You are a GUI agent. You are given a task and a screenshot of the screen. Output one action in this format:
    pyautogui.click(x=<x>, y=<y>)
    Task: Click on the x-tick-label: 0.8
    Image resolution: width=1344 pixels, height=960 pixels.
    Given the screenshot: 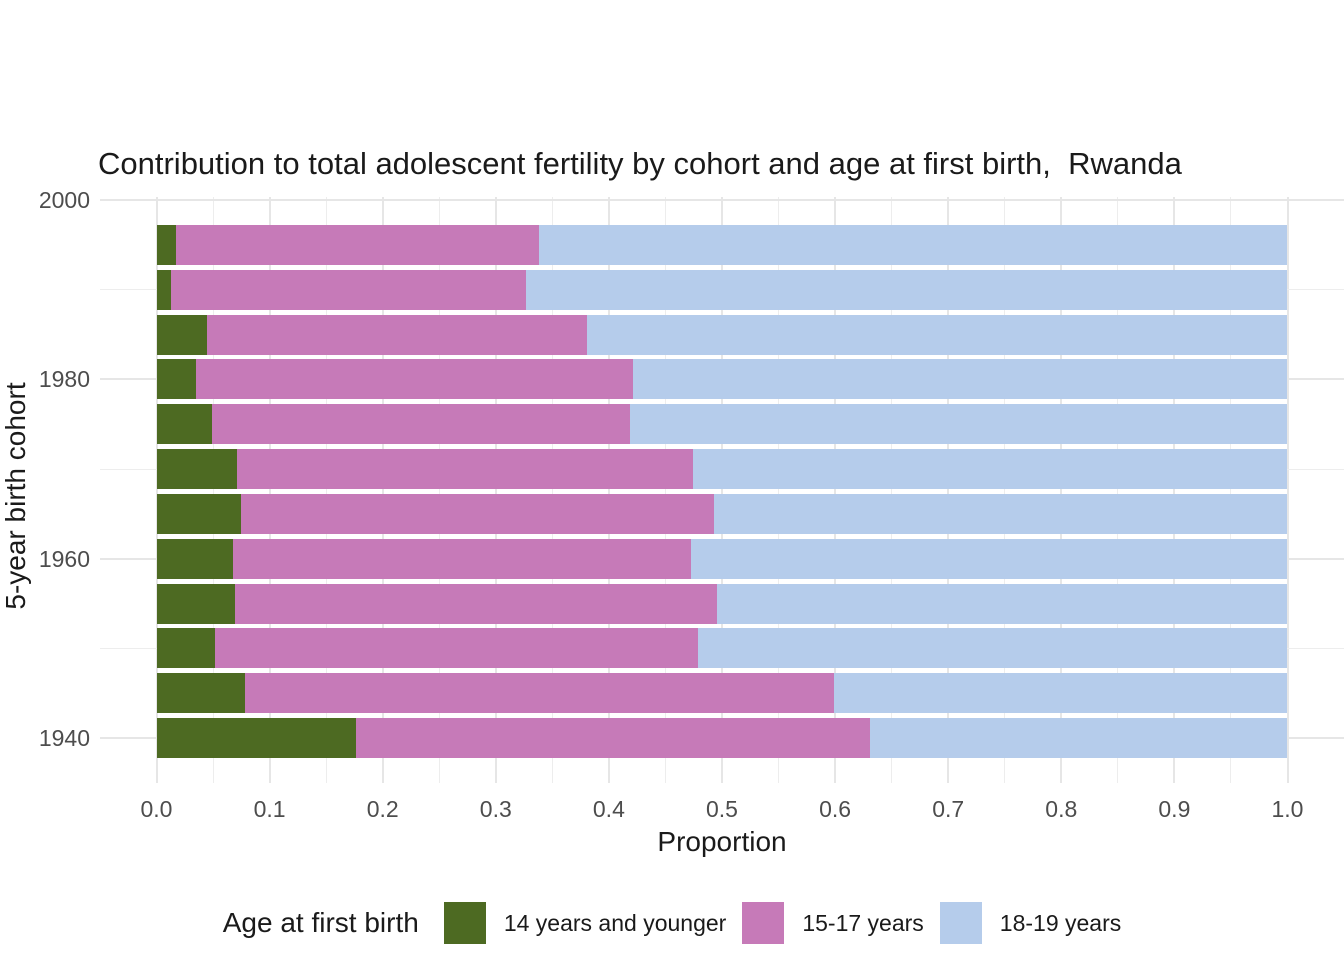 What is the action you would take?
    pyautogui.click(x=1061, y=809)
    